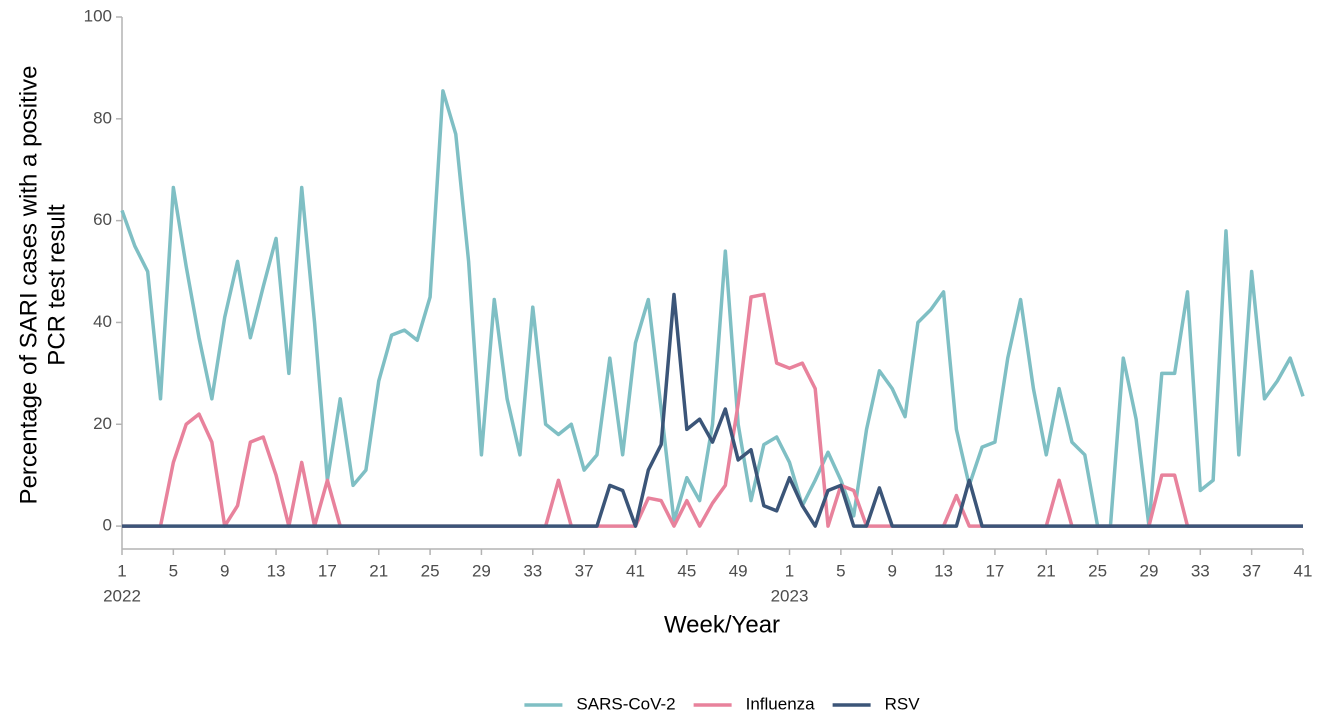 This screenshot has height=717, width=1323. Describe the element at coordinates (56, 285) in the screenshot. I see `y-axis-label-line: PCR test result` at that location.